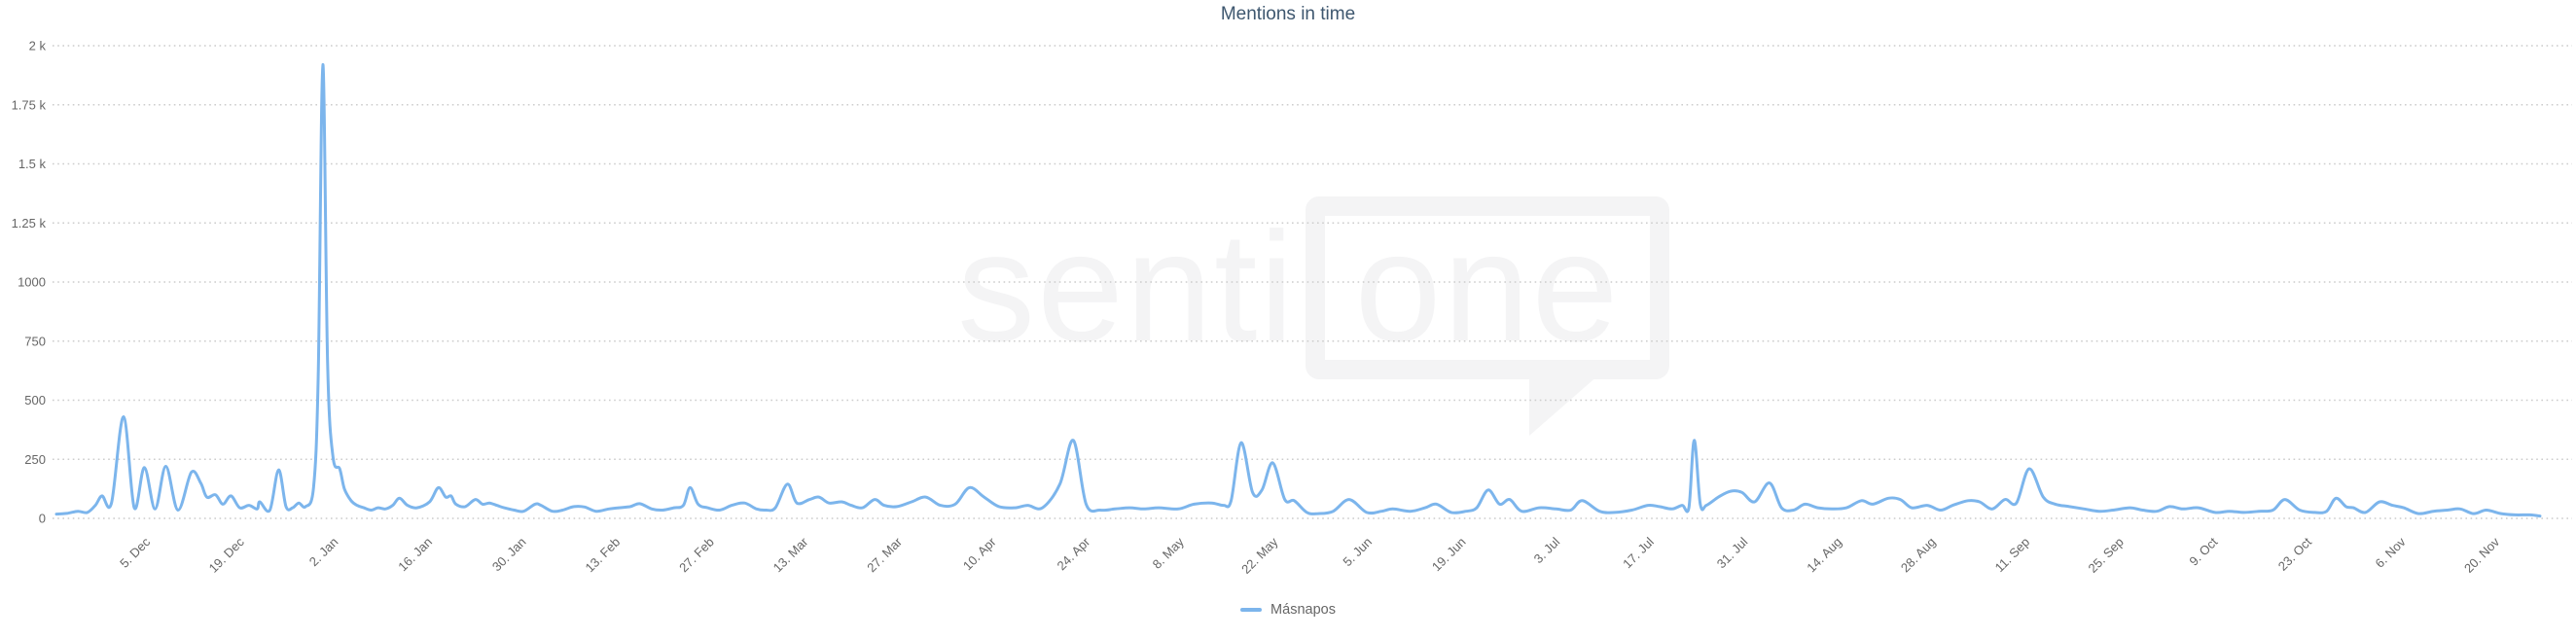 The image size is (2576, 638). What do you see at coordinates (415, 555) in the screenshot?
I see `x-axis-label: 16. Jan` at bounding box center [415, 555].